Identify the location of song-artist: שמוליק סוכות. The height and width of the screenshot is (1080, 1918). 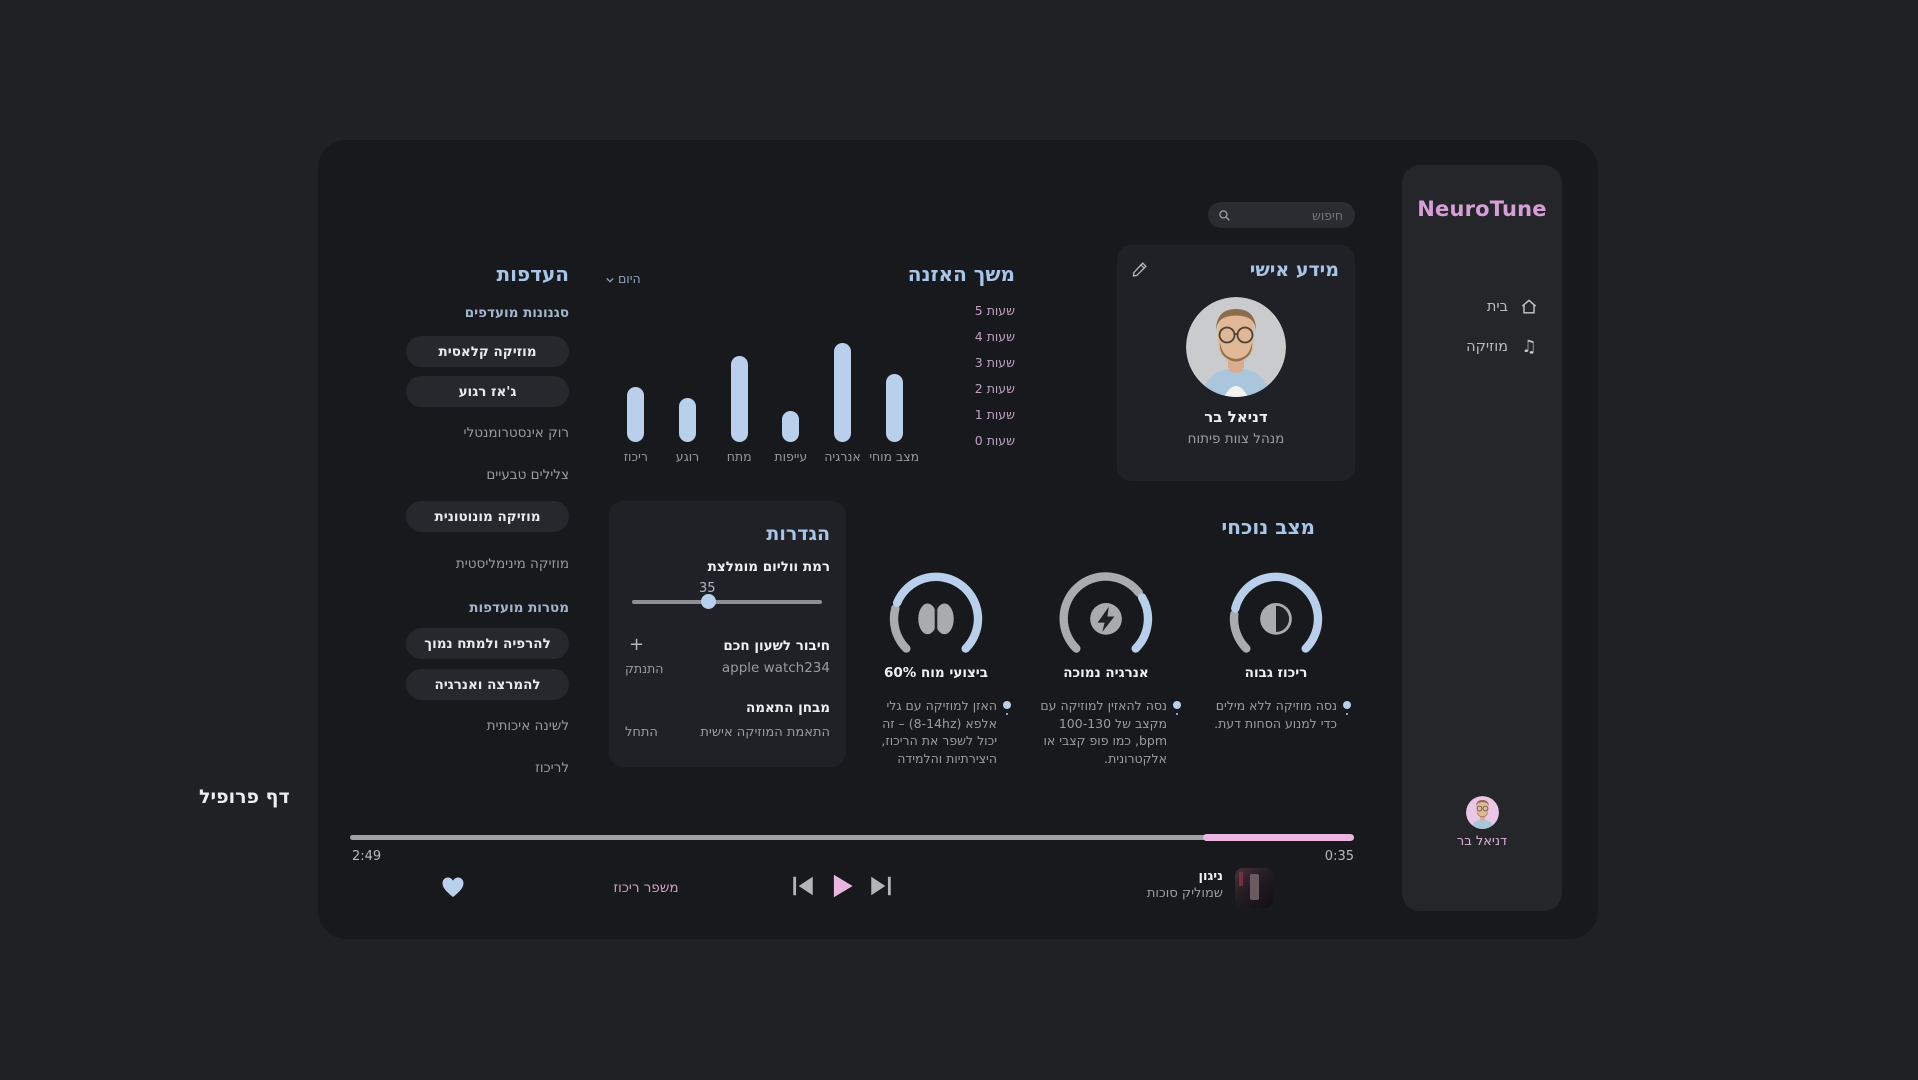
(1184, 893).